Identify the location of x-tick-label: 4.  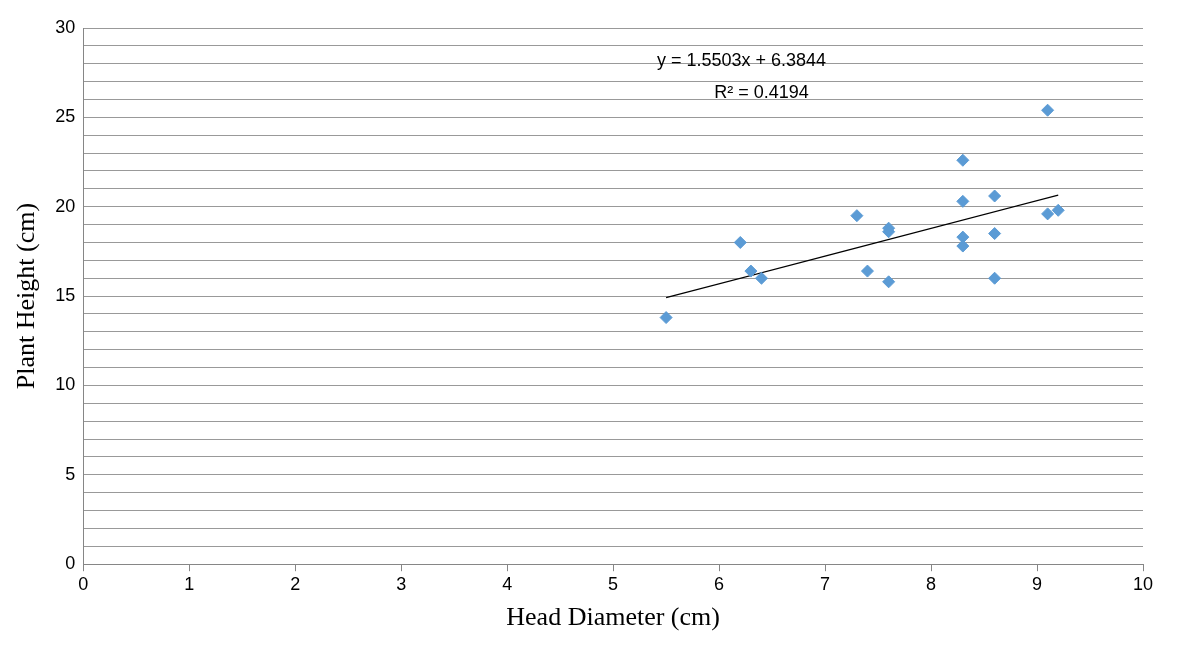
(507, 583).